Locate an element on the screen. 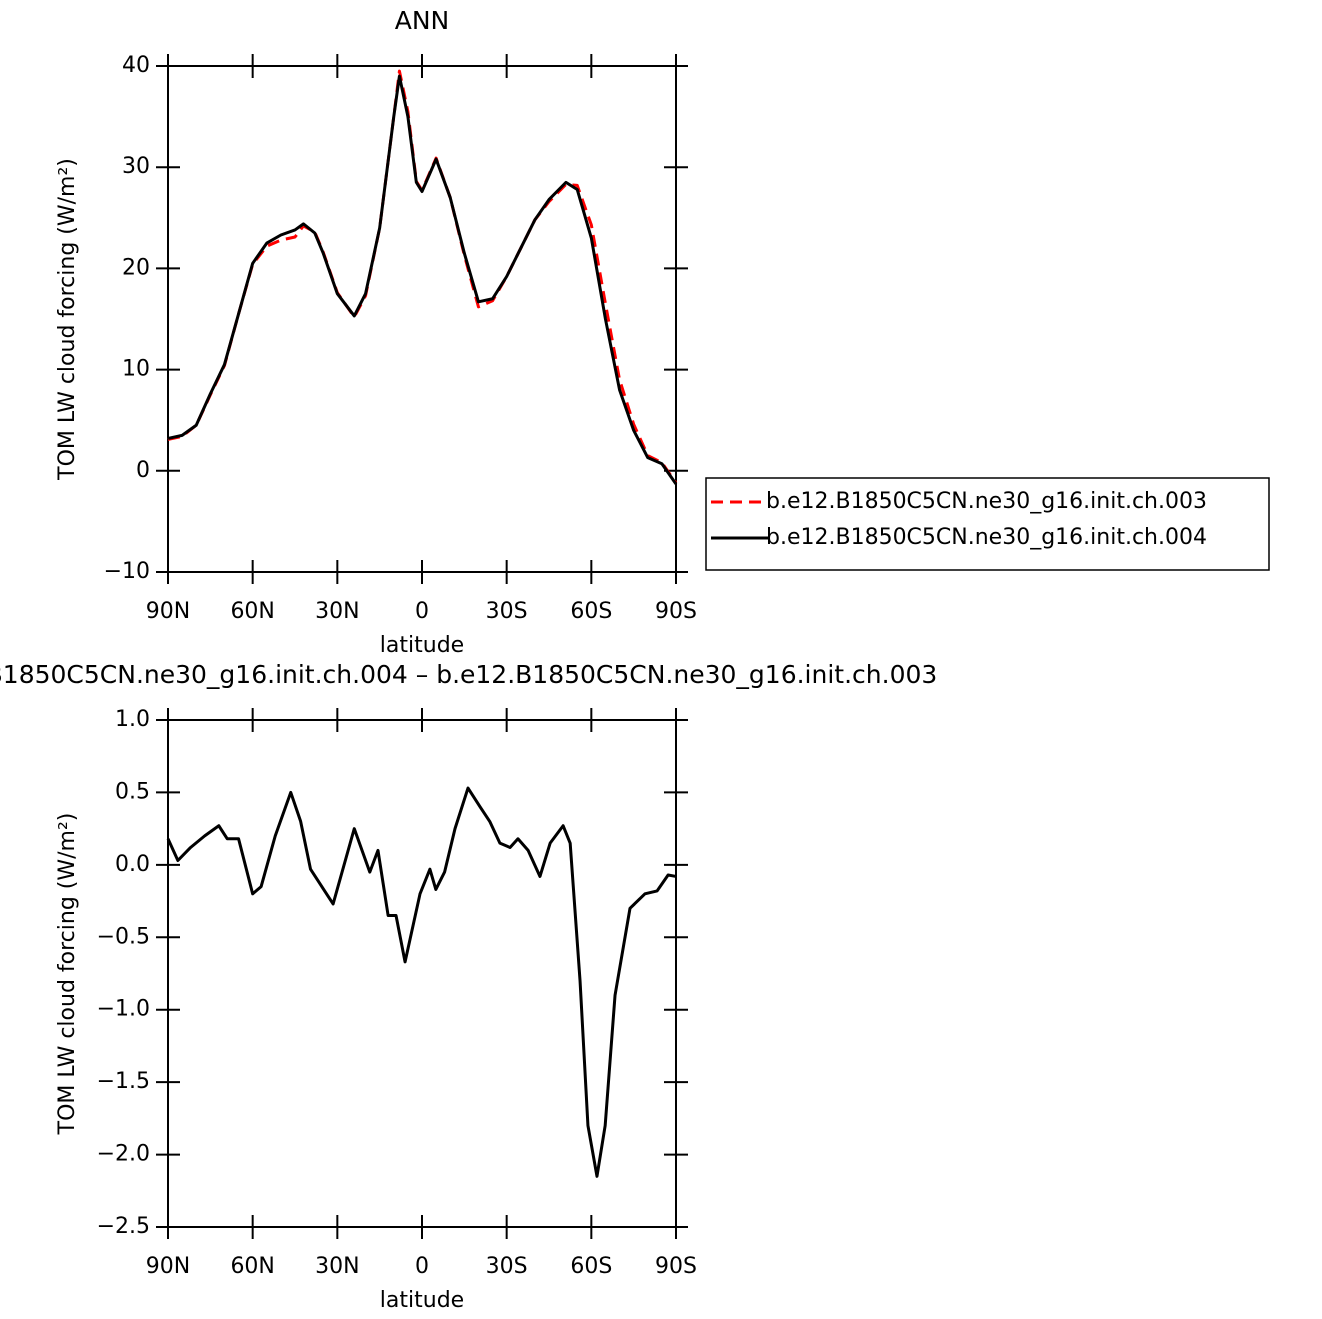 This screenshot has width=1322, height=1319. y-tick-label: 1.0 is located at coordinates (132, 719).